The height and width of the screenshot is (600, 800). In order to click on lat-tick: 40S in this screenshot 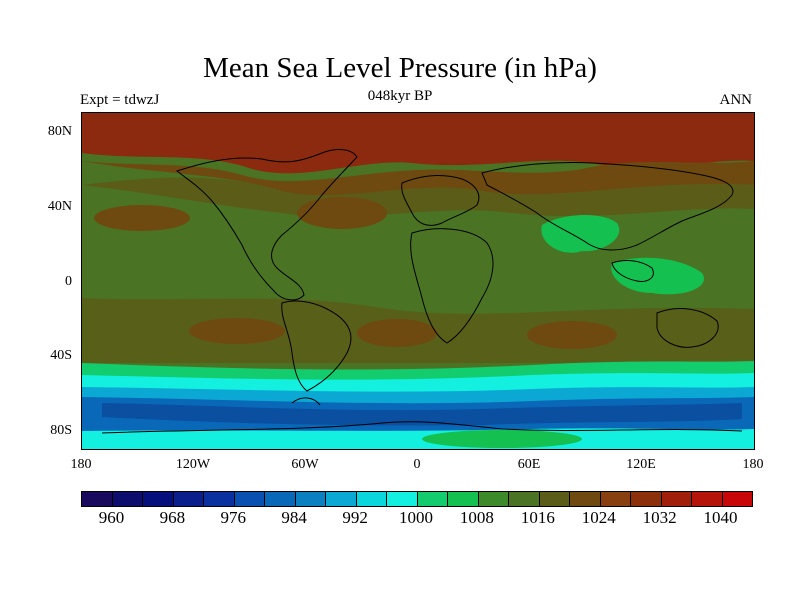, I will do `click(61, 355)`.